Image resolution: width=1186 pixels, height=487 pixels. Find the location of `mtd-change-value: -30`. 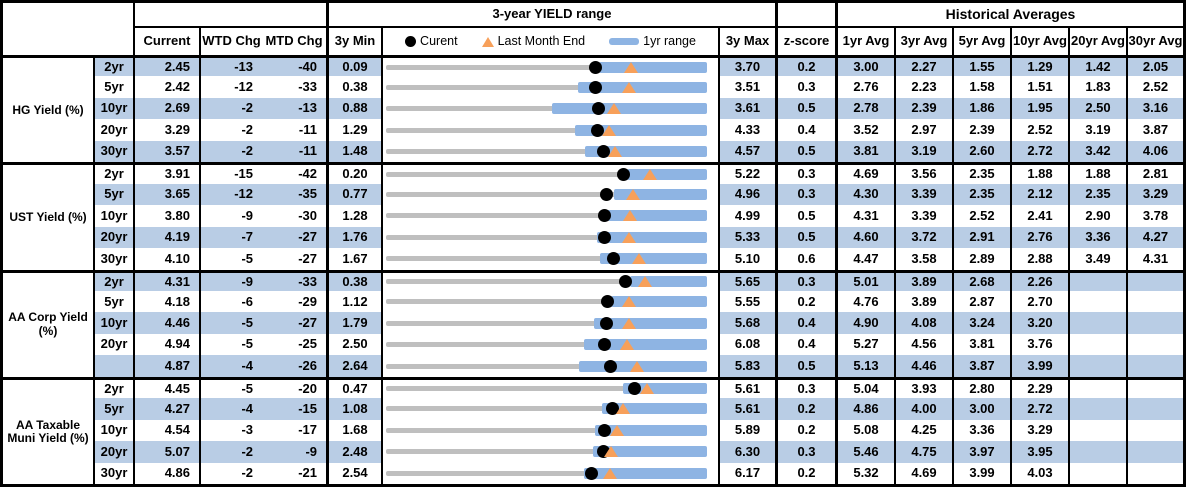

mtd-change-value: -30 is located at coordinates (294, 216).